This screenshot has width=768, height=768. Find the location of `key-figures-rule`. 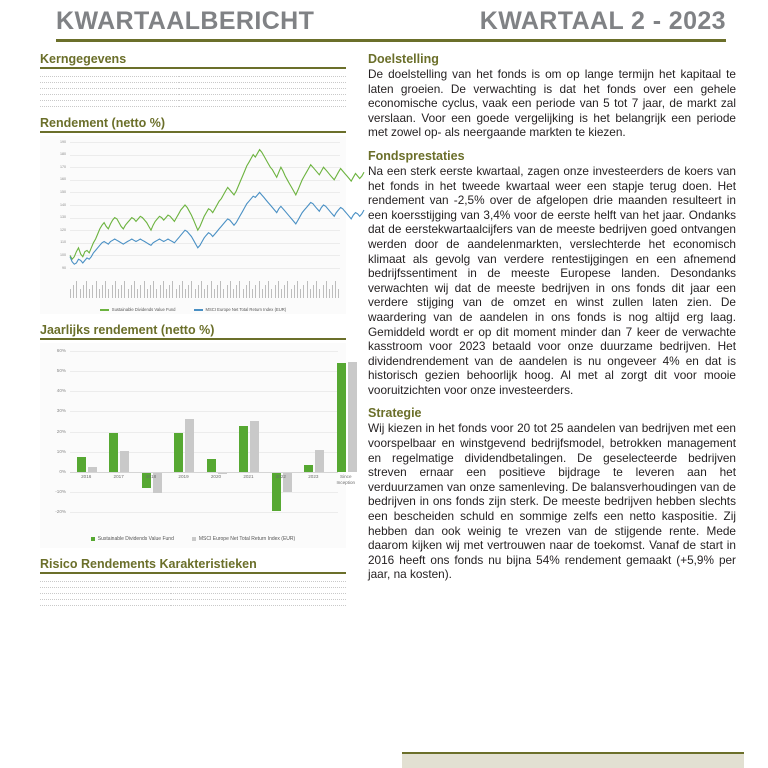

key-figures-rule is located at coordinates (193, 68).